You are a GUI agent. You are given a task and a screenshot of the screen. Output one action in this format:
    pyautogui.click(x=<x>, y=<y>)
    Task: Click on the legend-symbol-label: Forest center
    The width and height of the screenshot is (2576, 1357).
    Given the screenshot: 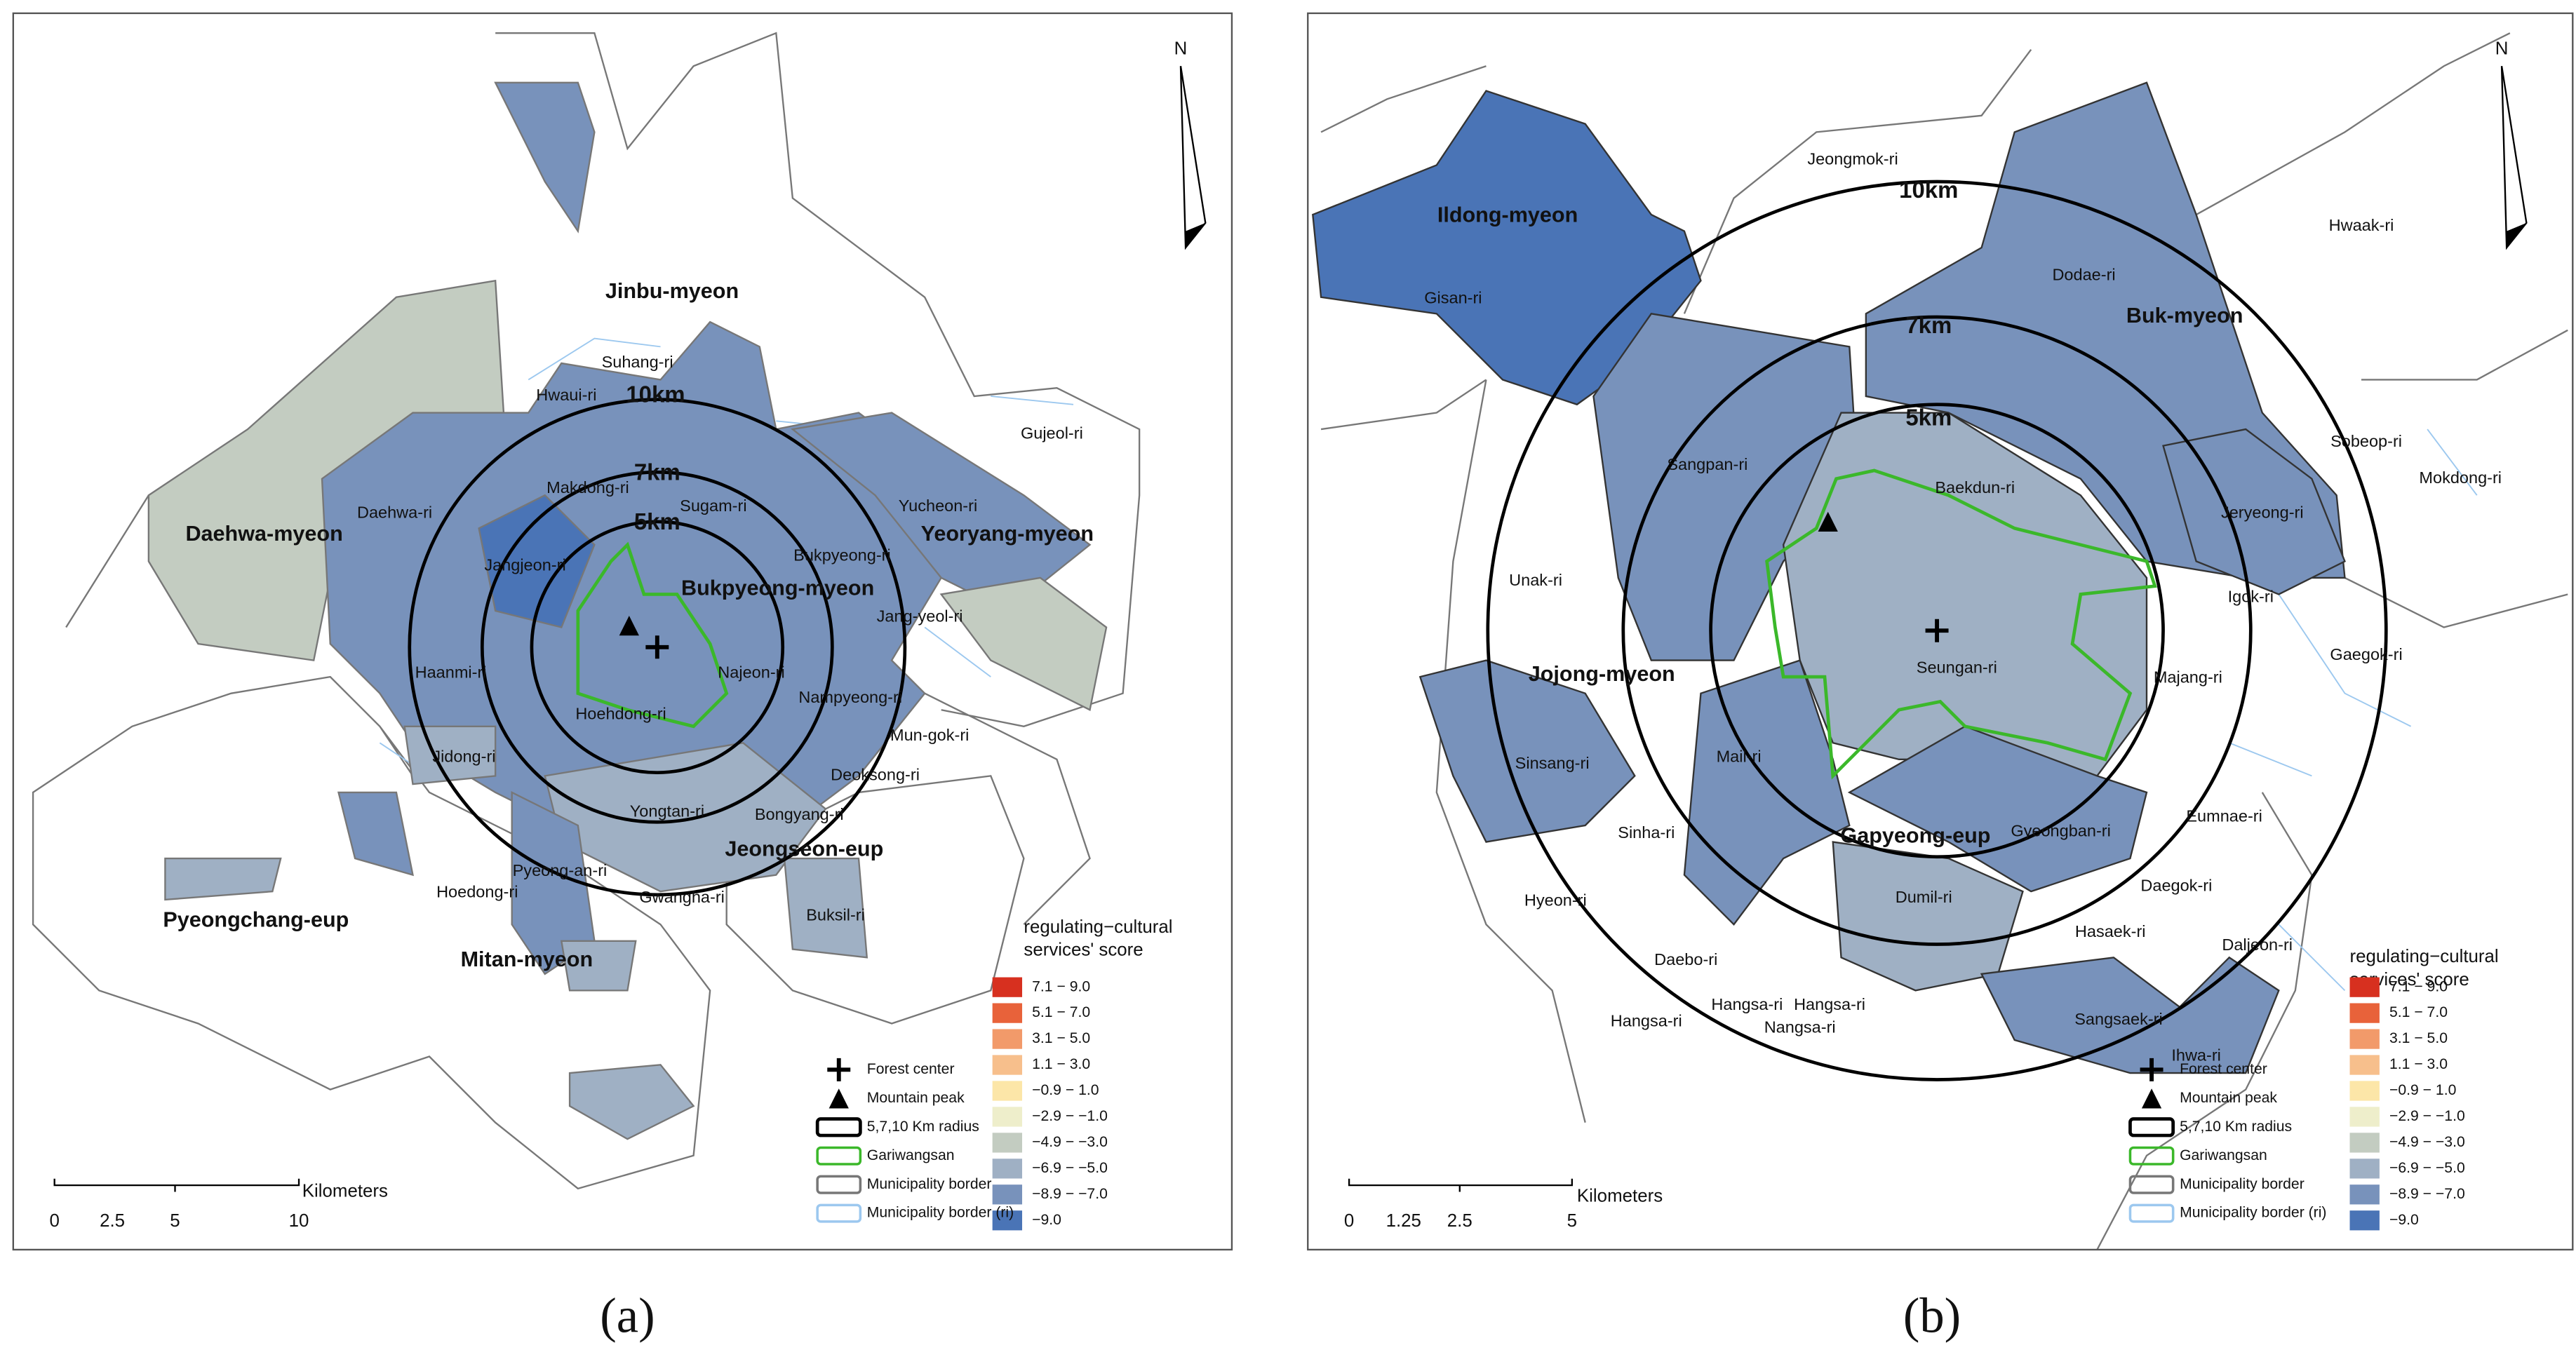 What is the action you would take?
    pyautogui.click(x=911, y=1069)
    